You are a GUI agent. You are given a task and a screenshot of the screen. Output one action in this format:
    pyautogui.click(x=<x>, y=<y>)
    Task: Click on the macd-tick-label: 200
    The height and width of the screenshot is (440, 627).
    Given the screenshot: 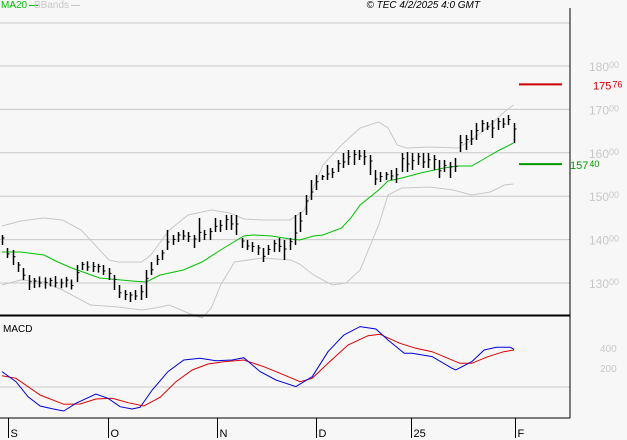 What is the action you would take?
    pyautogui.click(x=608, y=369)
    